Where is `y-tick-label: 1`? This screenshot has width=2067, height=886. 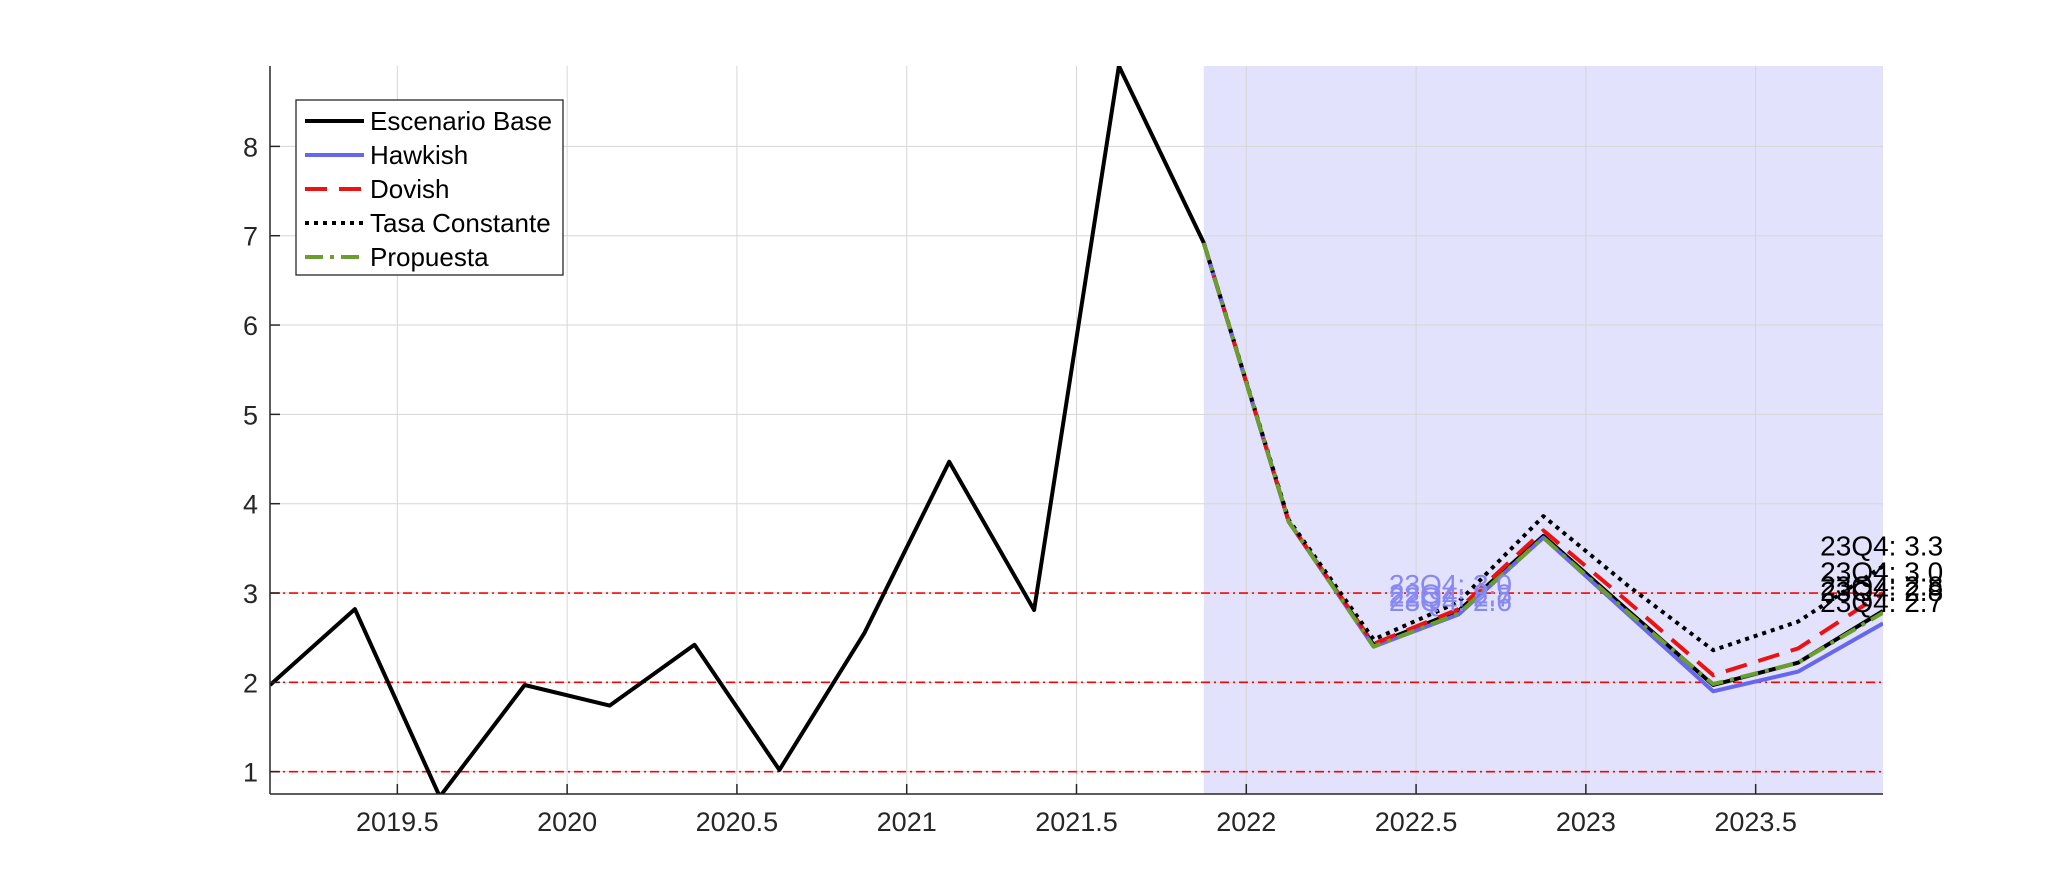
y-tick-label: 1 is located at coordinates (250, 773).